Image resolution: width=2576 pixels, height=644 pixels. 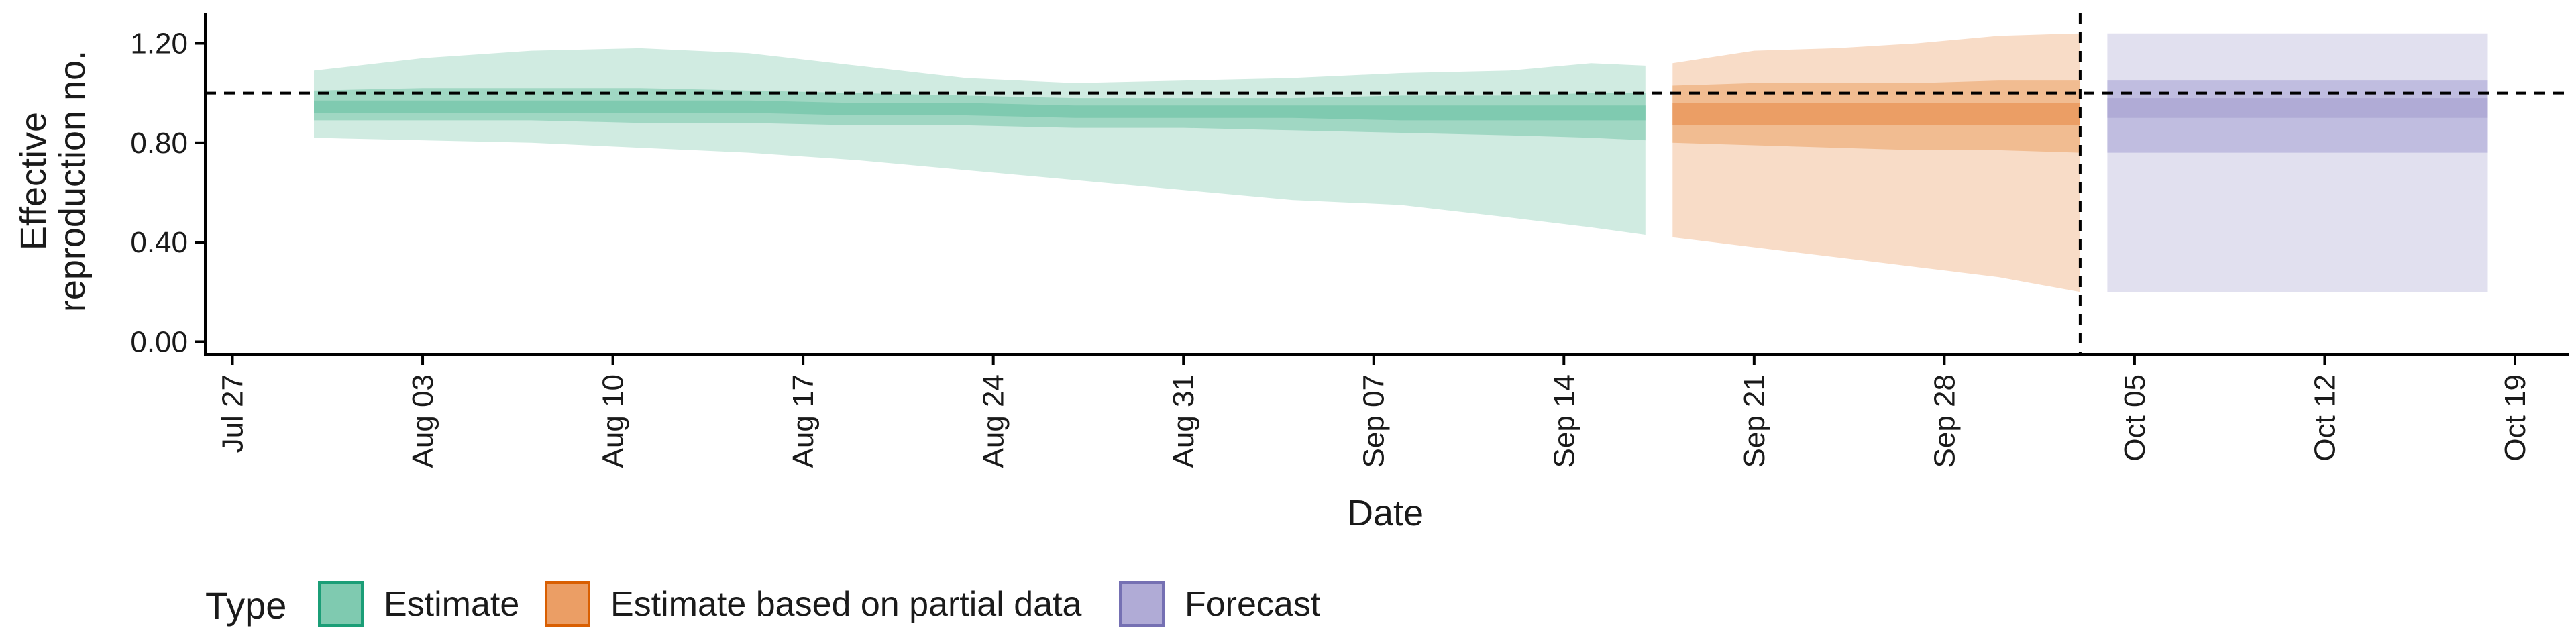 I want to click on x-tick-label: Jul 27, so click(x=233, y=413).